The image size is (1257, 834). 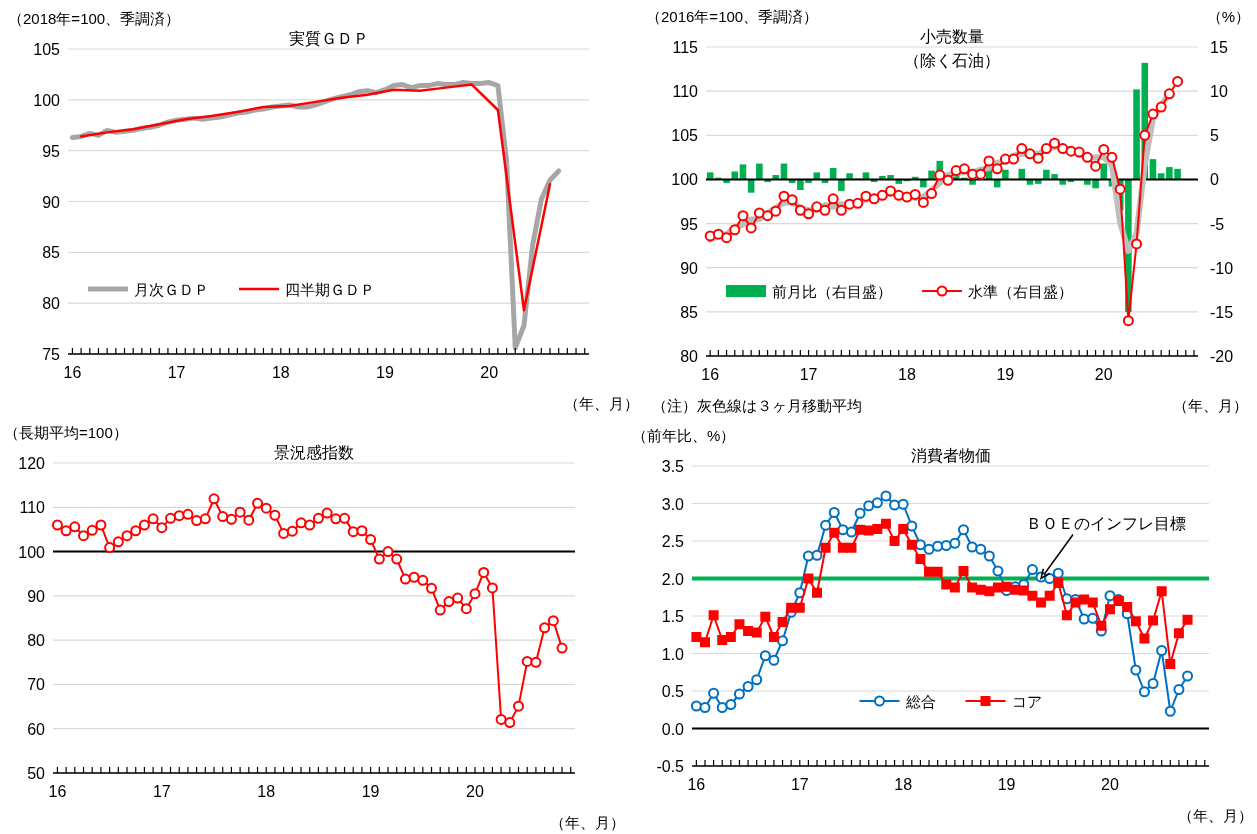 What do you see at coordinates (1214, 180) in the screenshot?
I see `y2-tick-label: 0` at bounding box center [1214, 180].